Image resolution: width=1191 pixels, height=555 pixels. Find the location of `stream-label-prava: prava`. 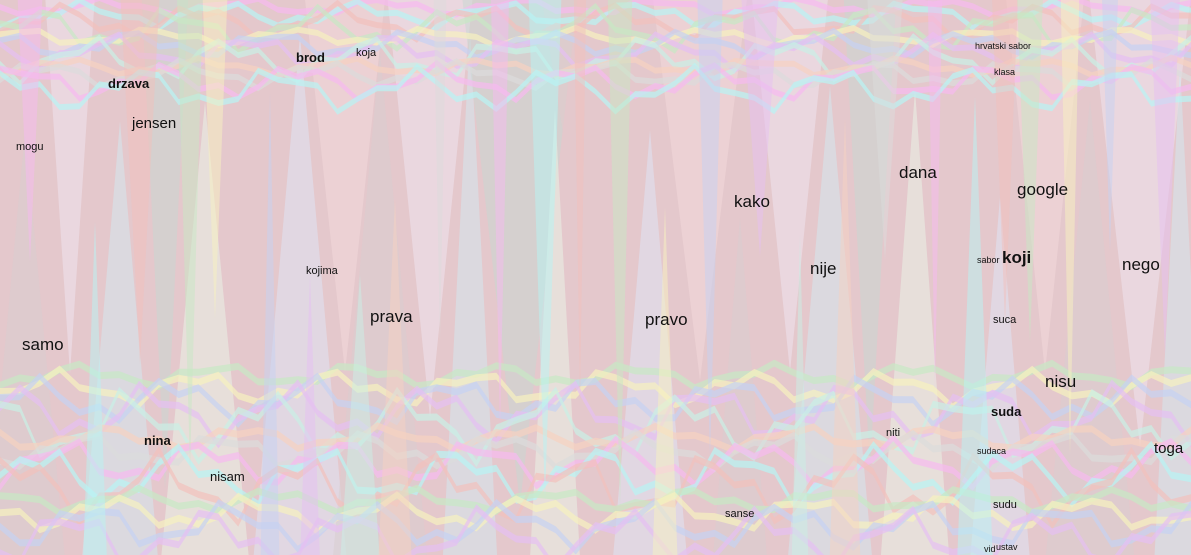

stream-label-prava: prava is located at coordinates (391, 316).